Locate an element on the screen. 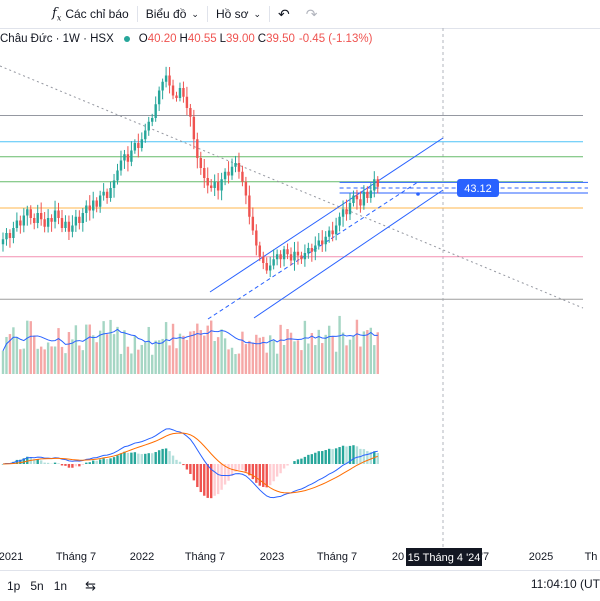 The width and height of the screenshot is (600, 601). undo-button: ↶ is located at coordinates (284, 14).